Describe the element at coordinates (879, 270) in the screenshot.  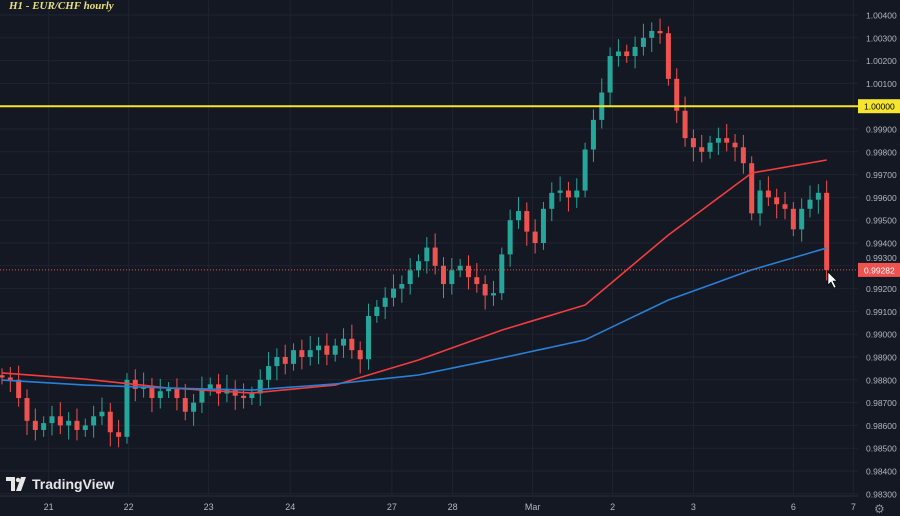
I see `last-price-label: 0.99282` at that location.